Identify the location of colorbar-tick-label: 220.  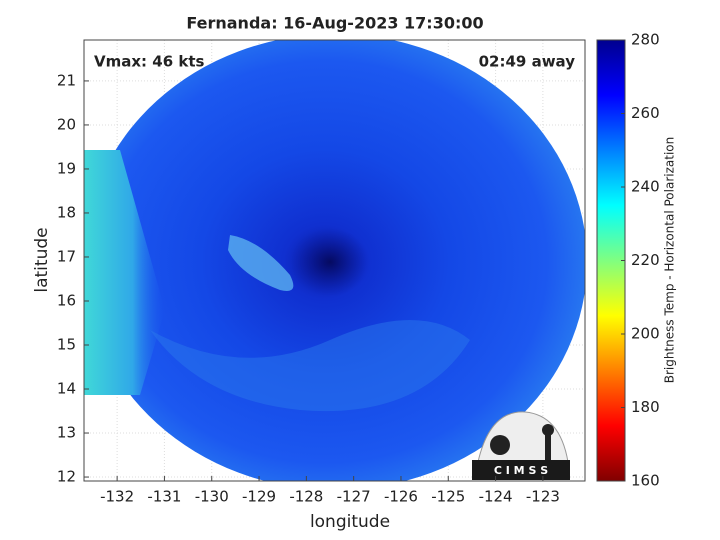
(645, 260).